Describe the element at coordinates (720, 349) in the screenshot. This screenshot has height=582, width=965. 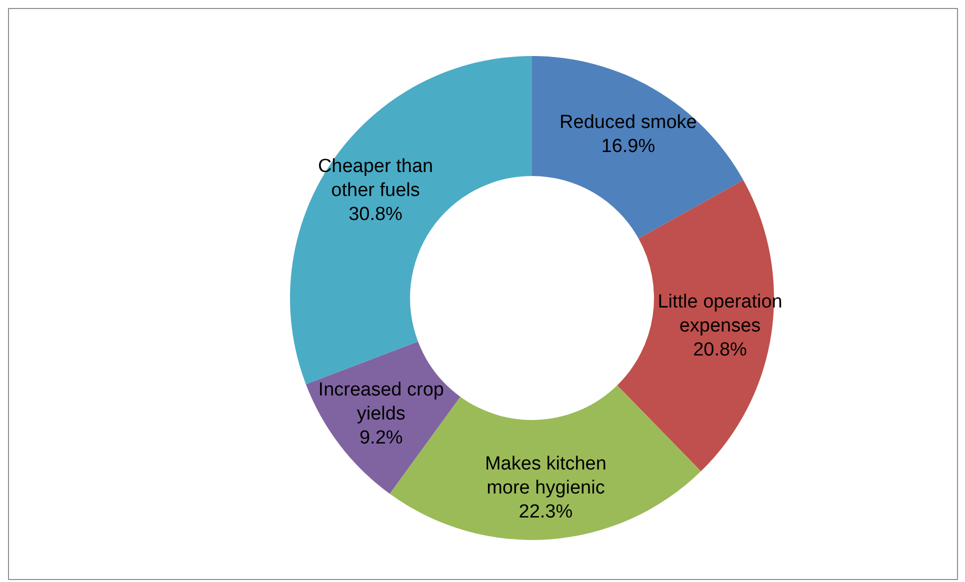
I see `data-label: 20.8%` at that location.